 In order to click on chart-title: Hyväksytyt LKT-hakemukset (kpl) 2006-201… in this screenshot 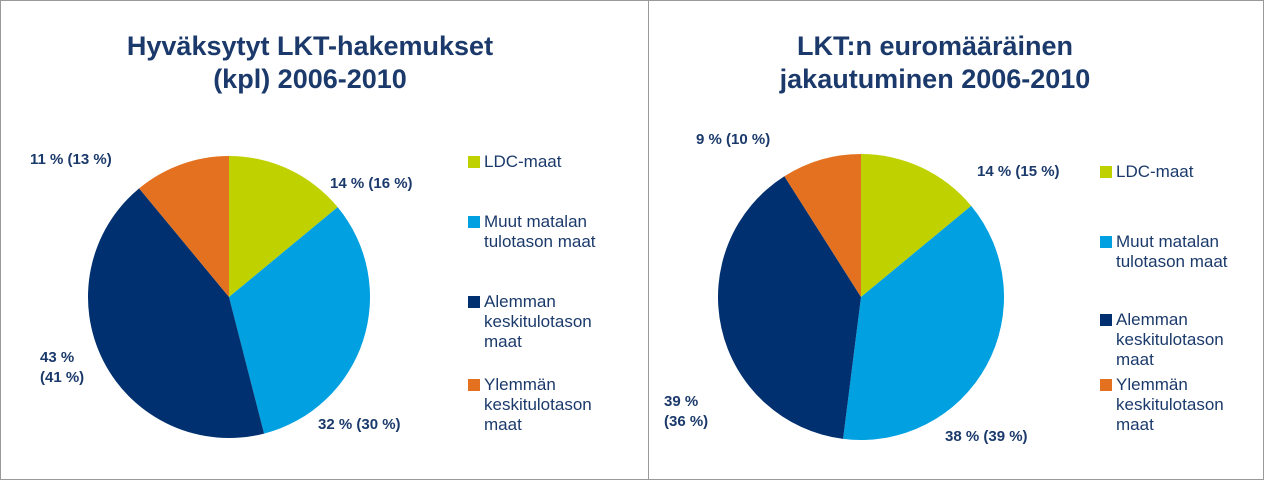, I will do `click(310, 62)`.